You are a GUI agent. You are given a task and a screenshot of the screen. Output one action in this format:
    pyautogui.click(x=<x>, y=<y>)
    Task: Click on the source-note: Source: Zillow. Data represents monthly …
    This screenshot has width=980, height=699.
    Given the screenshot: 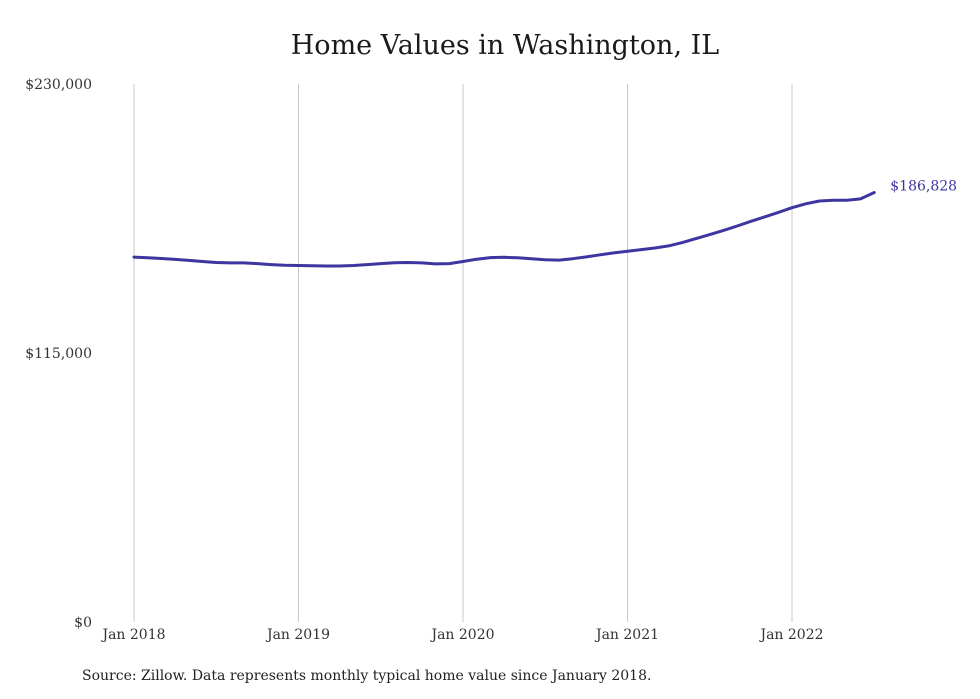 What is the action you would take?
    pyautogui.click(x=367, y=676)
    